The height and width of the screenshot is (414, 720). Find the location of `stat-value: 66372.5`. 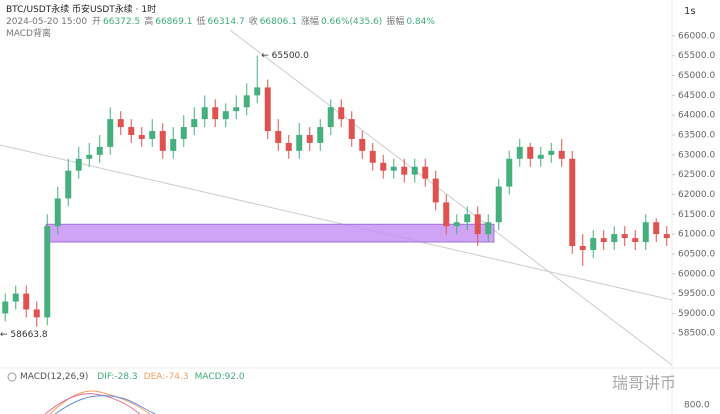

stat-value: 66372.5 is located at coordinates (122, 22).